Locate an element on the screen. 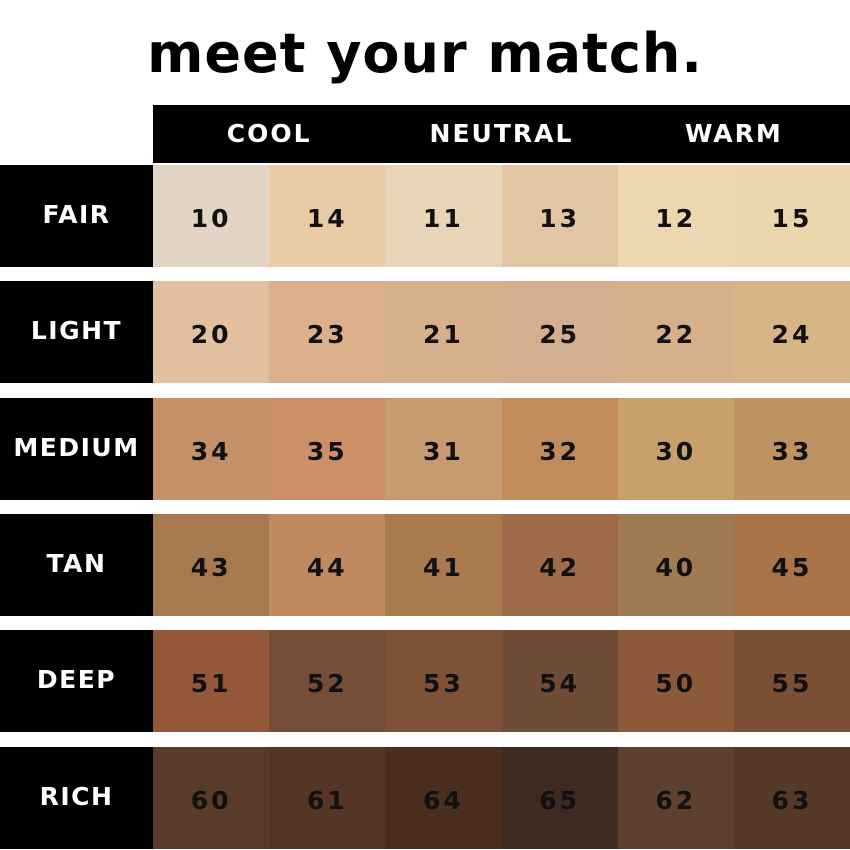  undertone-header: COOL NEUTRAL WARM is located at coordinates (501, 134).